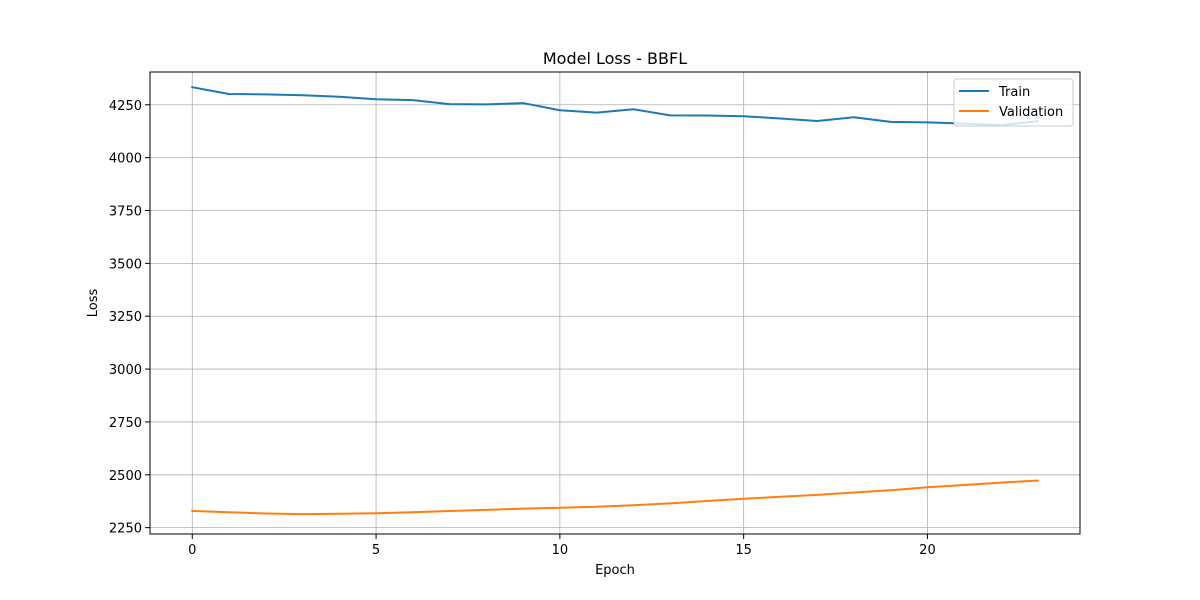 The image size is (1200, 600). What do you see at coordinates (93, 303) in the screenshot?
I see `y-axis-title: Loss` at bounding box center [93, 303].